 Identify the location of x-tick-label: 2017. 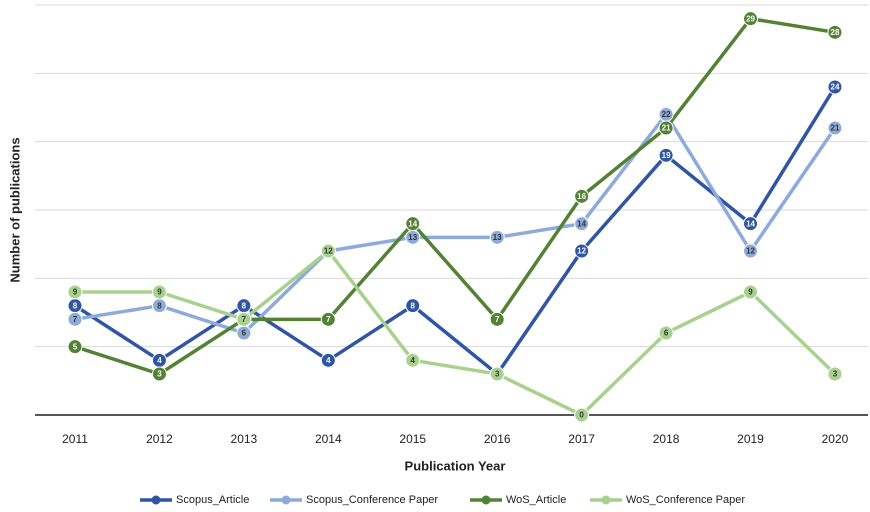
(581, 439).